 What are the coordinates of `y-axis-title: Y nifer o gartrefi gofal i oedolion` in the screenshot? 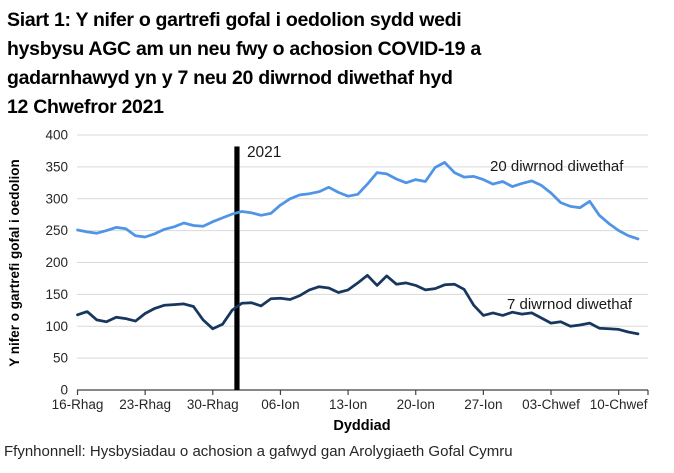 It's located at (14, 263).